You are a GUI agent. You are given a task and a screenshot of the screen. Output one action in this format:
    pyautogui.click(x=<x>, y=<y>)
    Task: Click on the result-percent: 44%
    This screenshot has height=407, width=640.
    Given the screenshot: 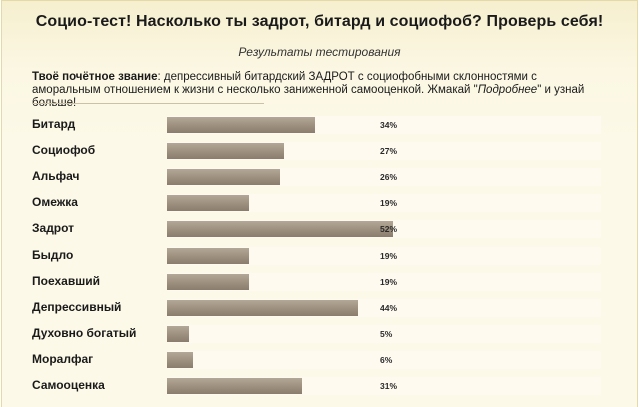 What is the action you would take?
    pyautogui.click(x=389, y=308)
    